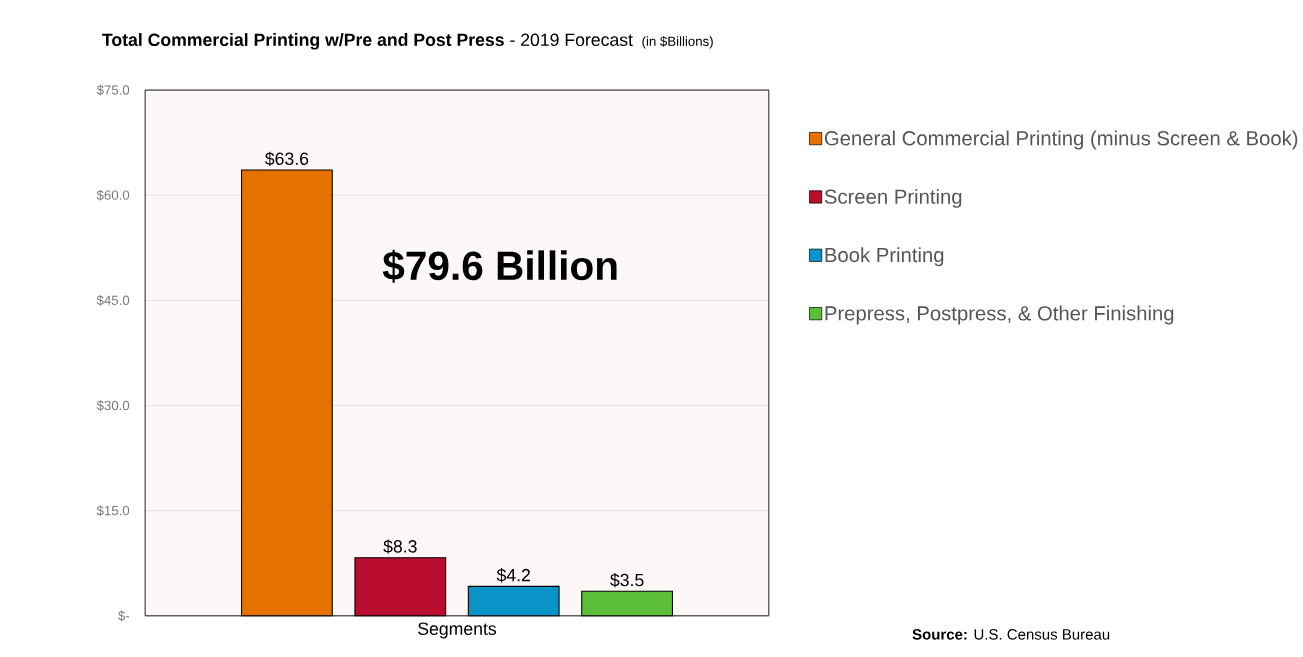  I want to click on text: Source: U.S. Census Bureau, so click(1011, 634).